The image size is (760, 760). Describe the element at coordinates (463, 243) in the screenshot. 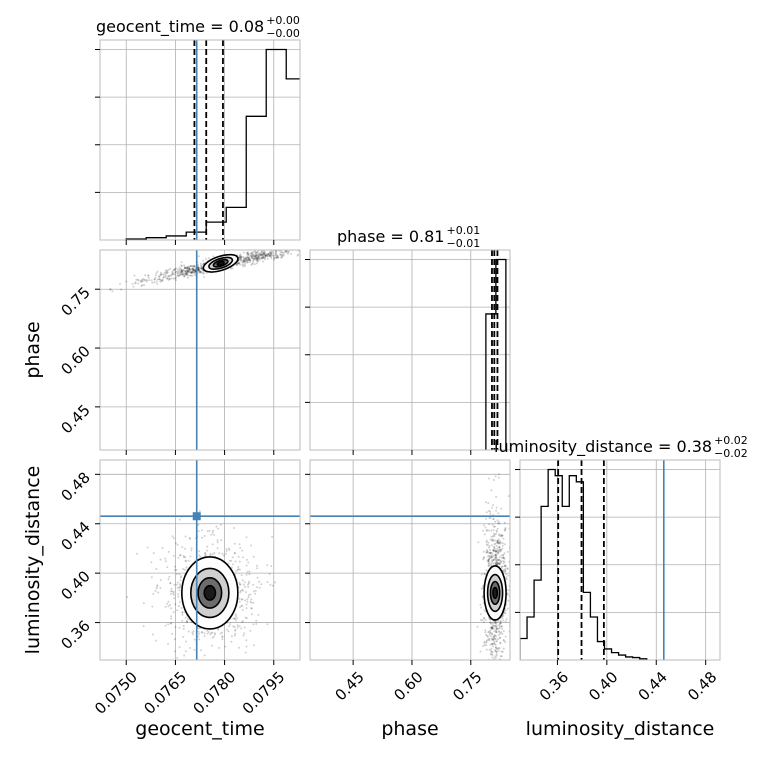

I see `err-minus: −0.01` at that location.